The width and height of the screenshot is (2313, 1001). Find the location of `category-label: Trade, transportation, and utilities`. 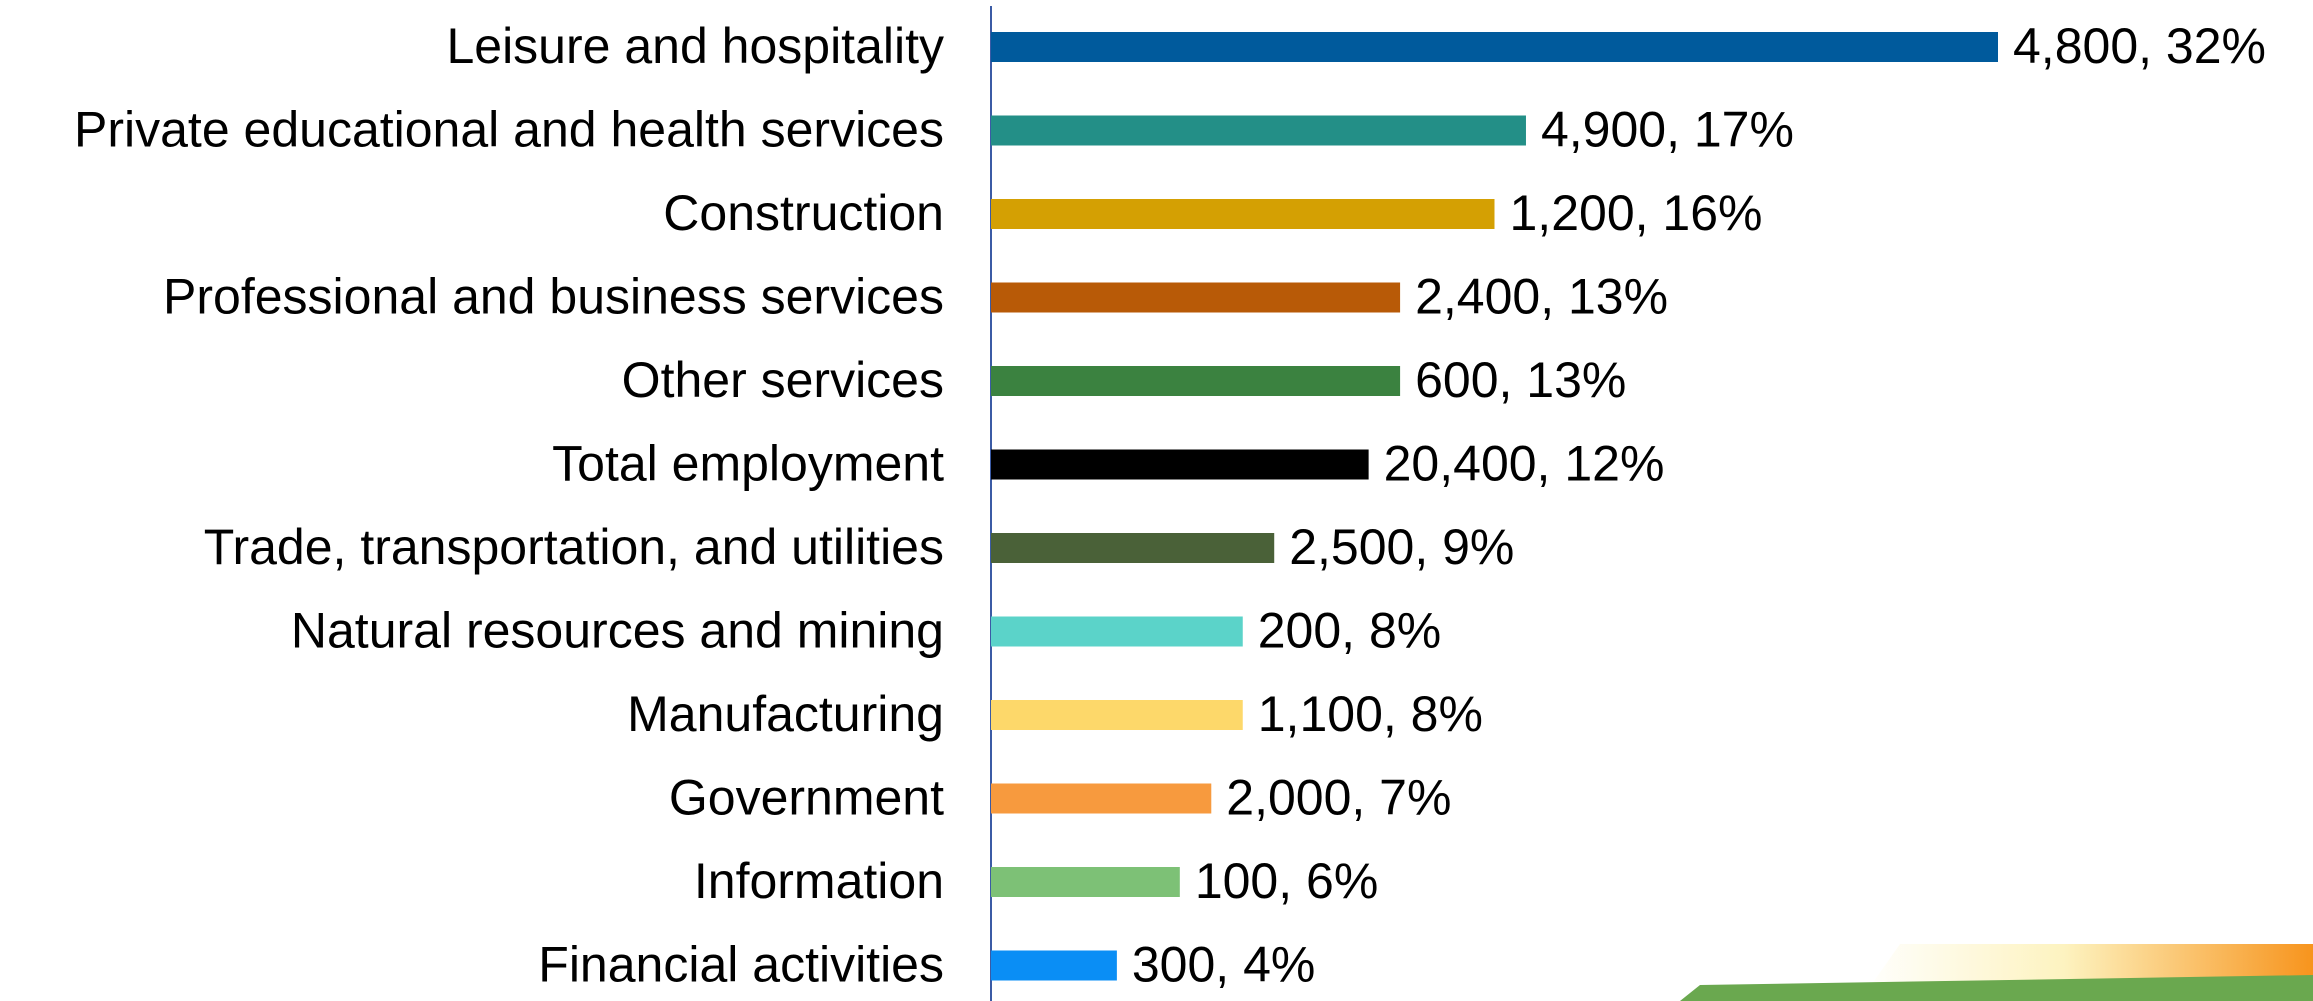

category-label: Trade, transportation, and utilities is located at coordinates (574, 547).